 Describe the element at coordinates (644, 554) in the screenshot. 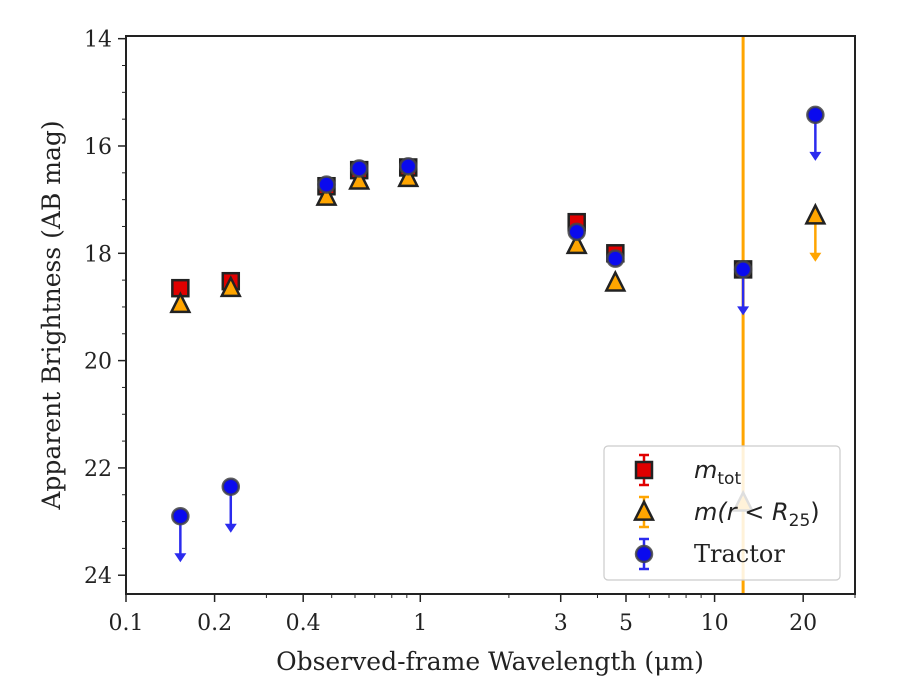

I see `legend-circle-marker` at that location.